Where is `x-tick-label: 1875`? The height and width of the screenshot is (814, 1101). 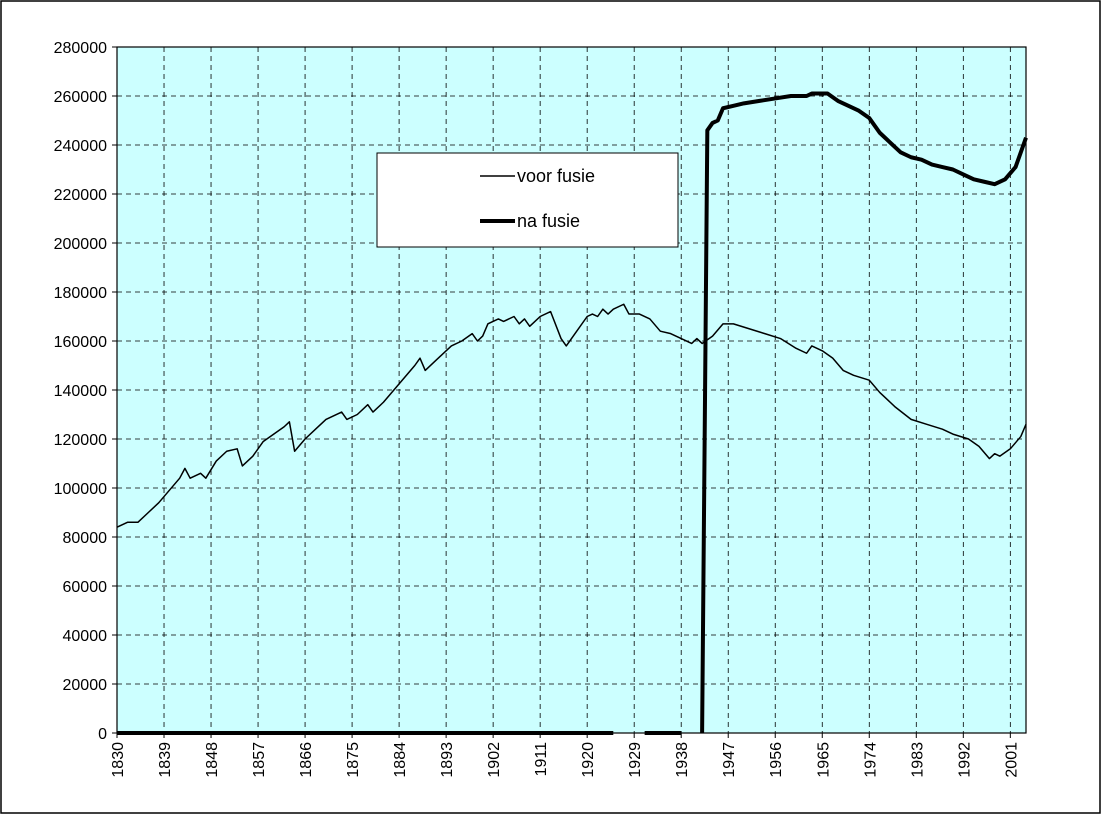 x-tick-label: 1875 is located at coordinates (353, 760).